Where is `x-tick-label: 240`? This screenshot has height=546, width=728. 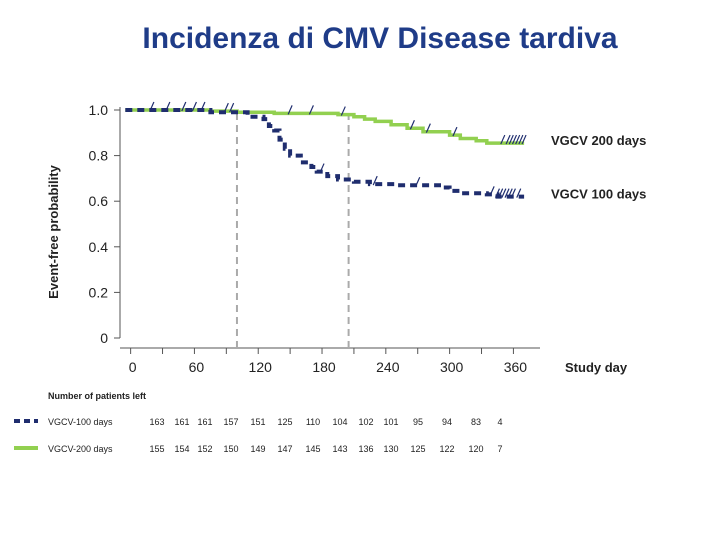 x-tick-label: 240 is located at coordinates (388, 367).